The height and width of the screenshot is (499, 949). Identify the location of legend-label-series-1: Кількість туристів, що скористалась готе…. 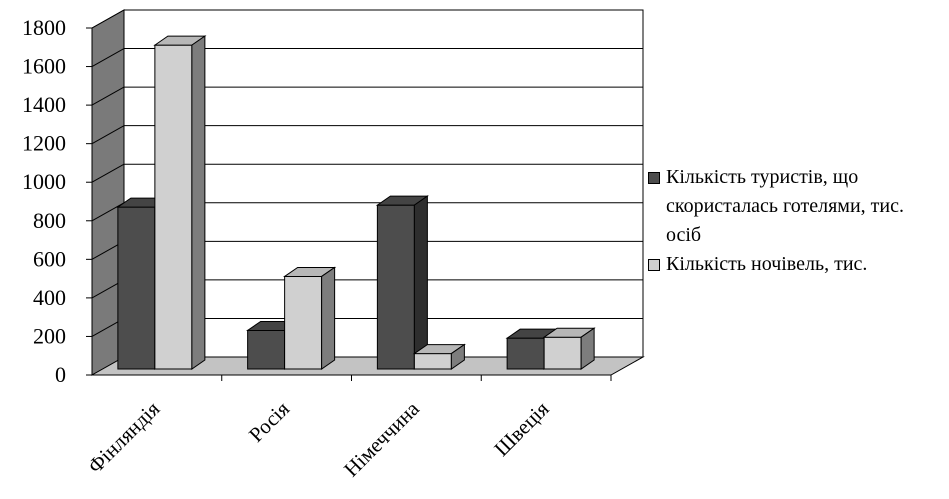
(785, 206).